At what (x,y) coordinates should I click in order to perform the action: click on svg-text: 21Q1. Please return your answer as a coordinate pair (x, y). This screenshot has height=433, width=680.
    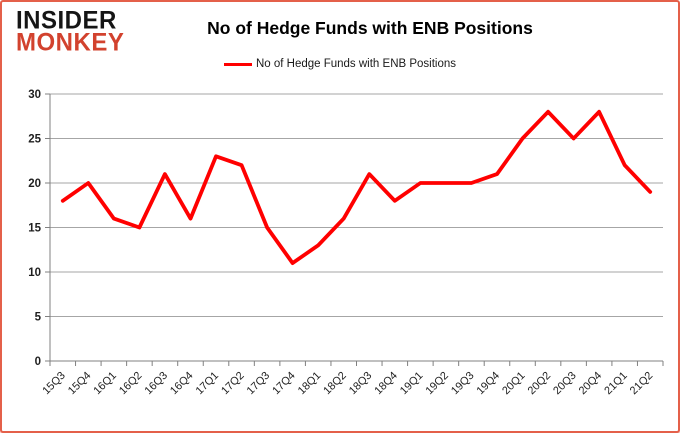
    Looking at the image, I should click on (616, 384).